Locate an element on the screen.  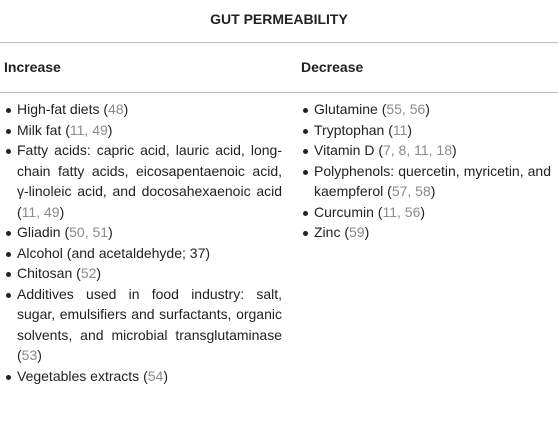
citation: 48 is located at coordinates (116, 109).